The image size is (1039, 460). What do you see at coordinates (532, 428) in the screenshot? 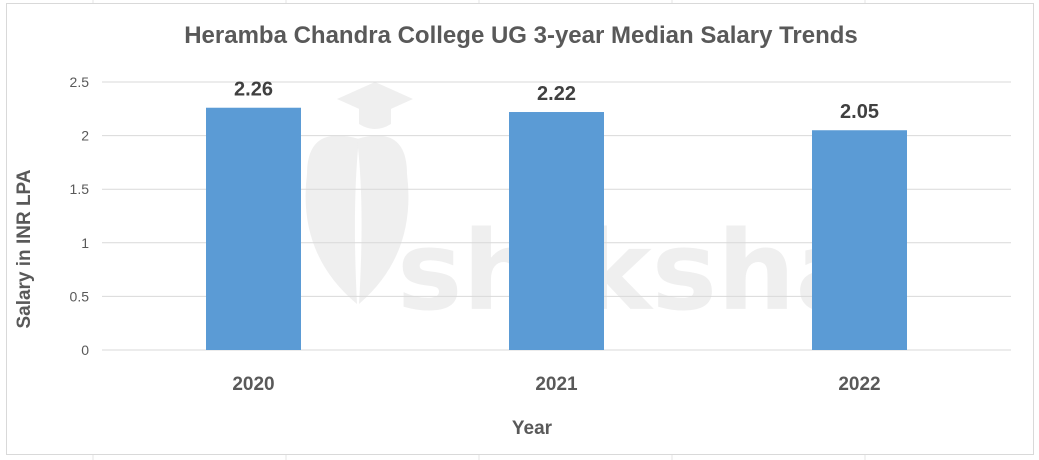
I see `x-axis-label: Year` at bounding box center [532, 428].